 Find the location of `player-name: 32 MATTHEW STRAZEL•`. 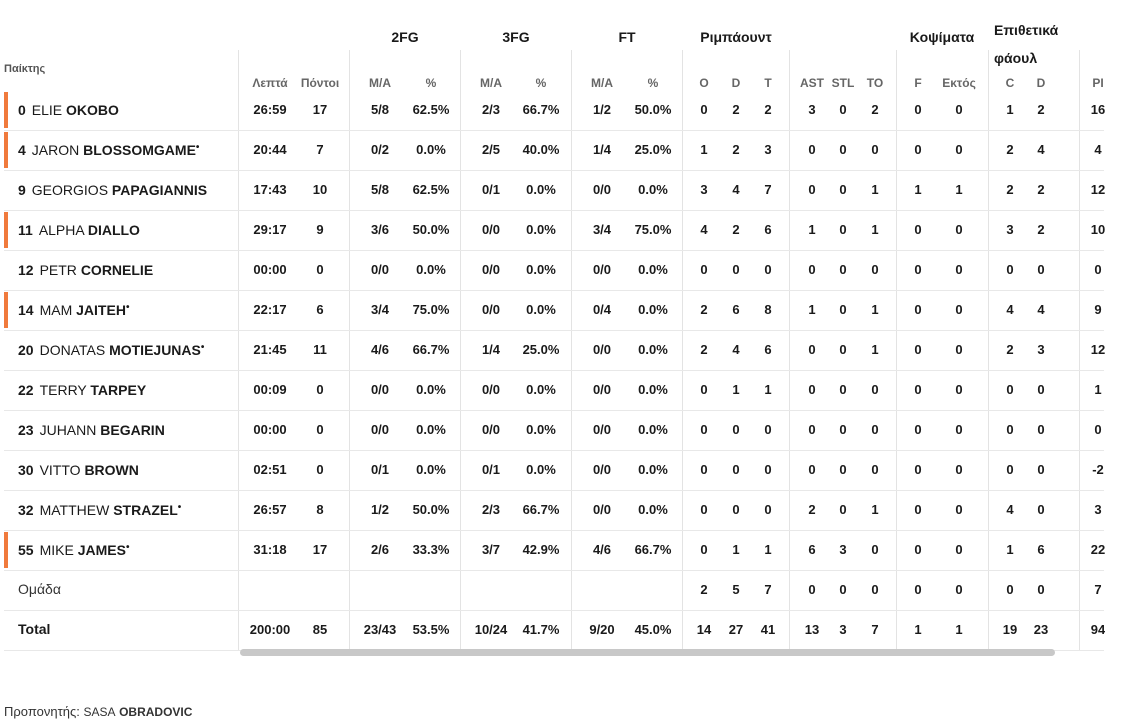

player-name: 32 MATTHEW STRAZEL• is located at coordinates (99, 510).